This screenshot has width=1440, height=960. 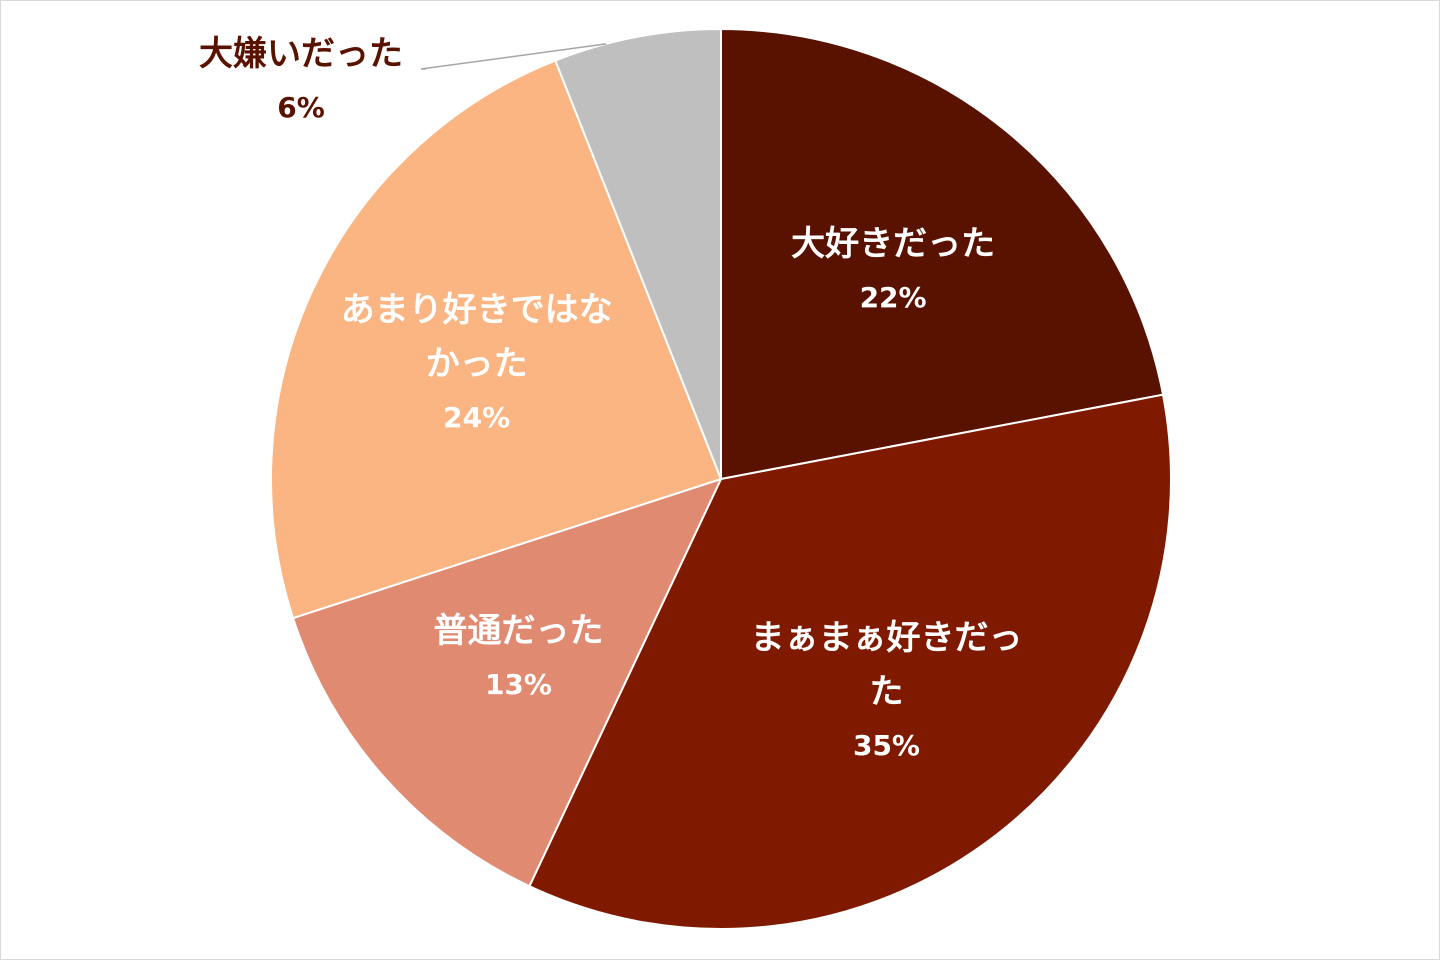 I want to click on category-name: 普通だった, so click(x=518, y=630).